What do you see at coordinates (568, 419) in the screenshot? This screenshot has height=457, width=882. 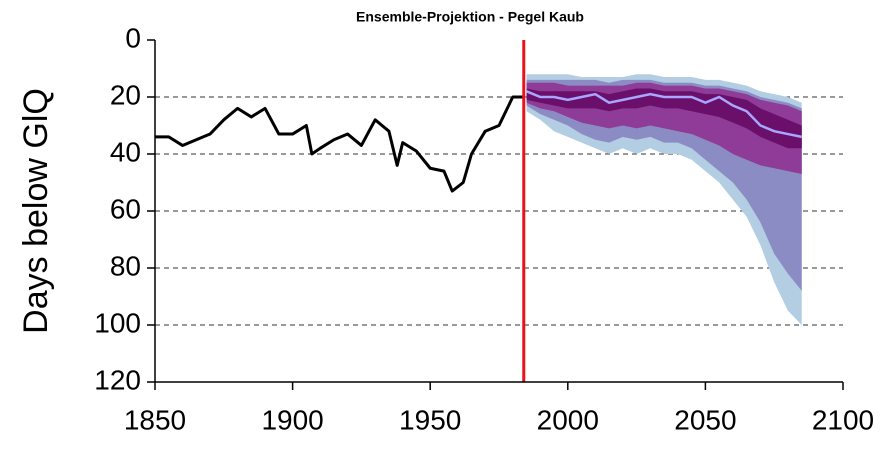 I see `x-tick-label: 2000` at bounding box center [568, 419].